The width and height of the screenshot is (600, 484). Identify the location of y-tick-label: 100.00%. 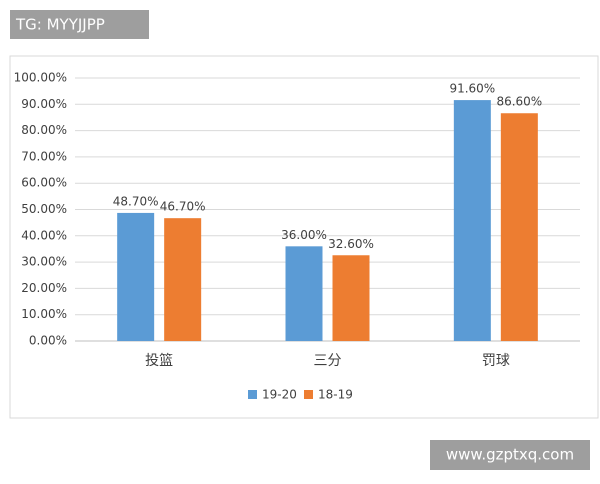
(40, 78).